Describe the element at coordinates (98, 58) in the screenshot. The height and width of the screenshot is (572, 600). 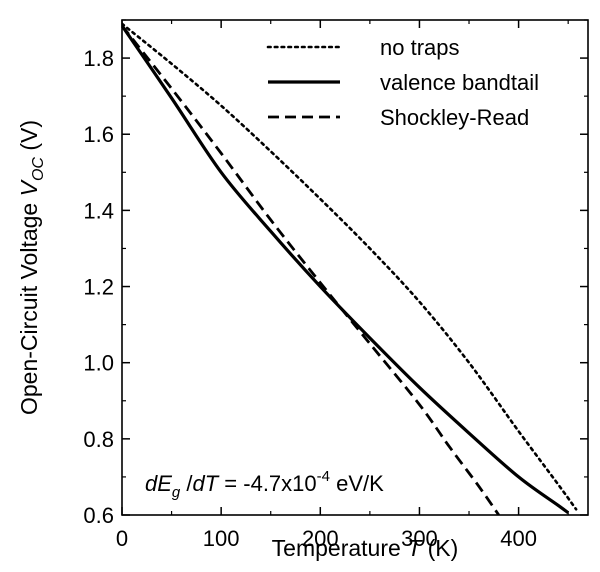
I see `y-tick-label: 1.8` at that location.